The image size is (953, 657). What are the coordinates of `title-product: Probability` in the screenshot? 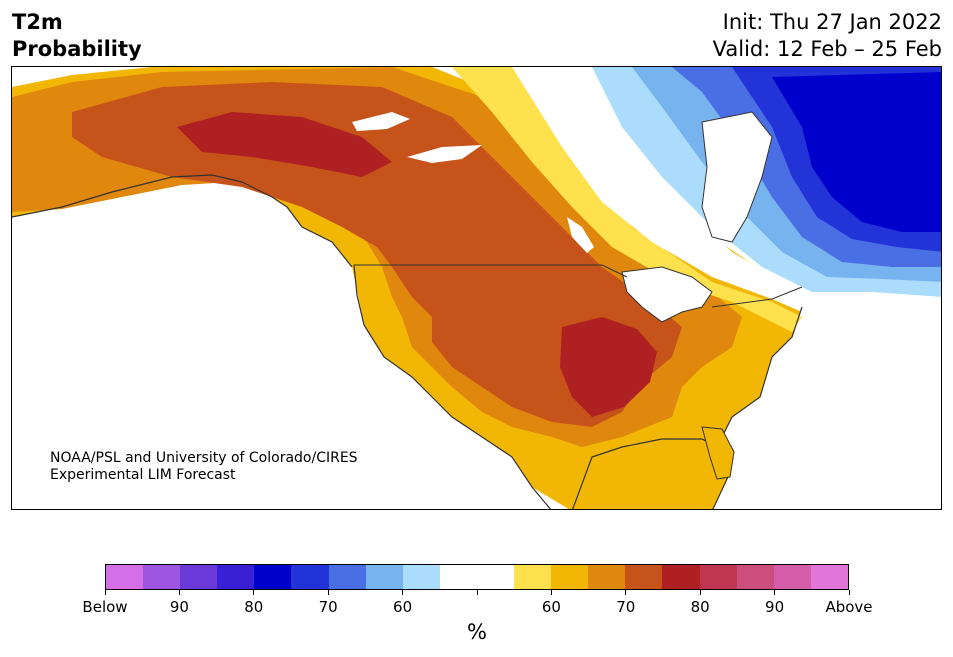 It's located at (77, 49).